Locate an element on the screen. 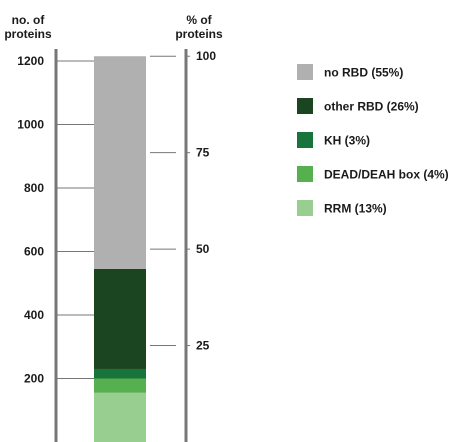  left-tick-label: 1200 is located at coordinates (30, 61).